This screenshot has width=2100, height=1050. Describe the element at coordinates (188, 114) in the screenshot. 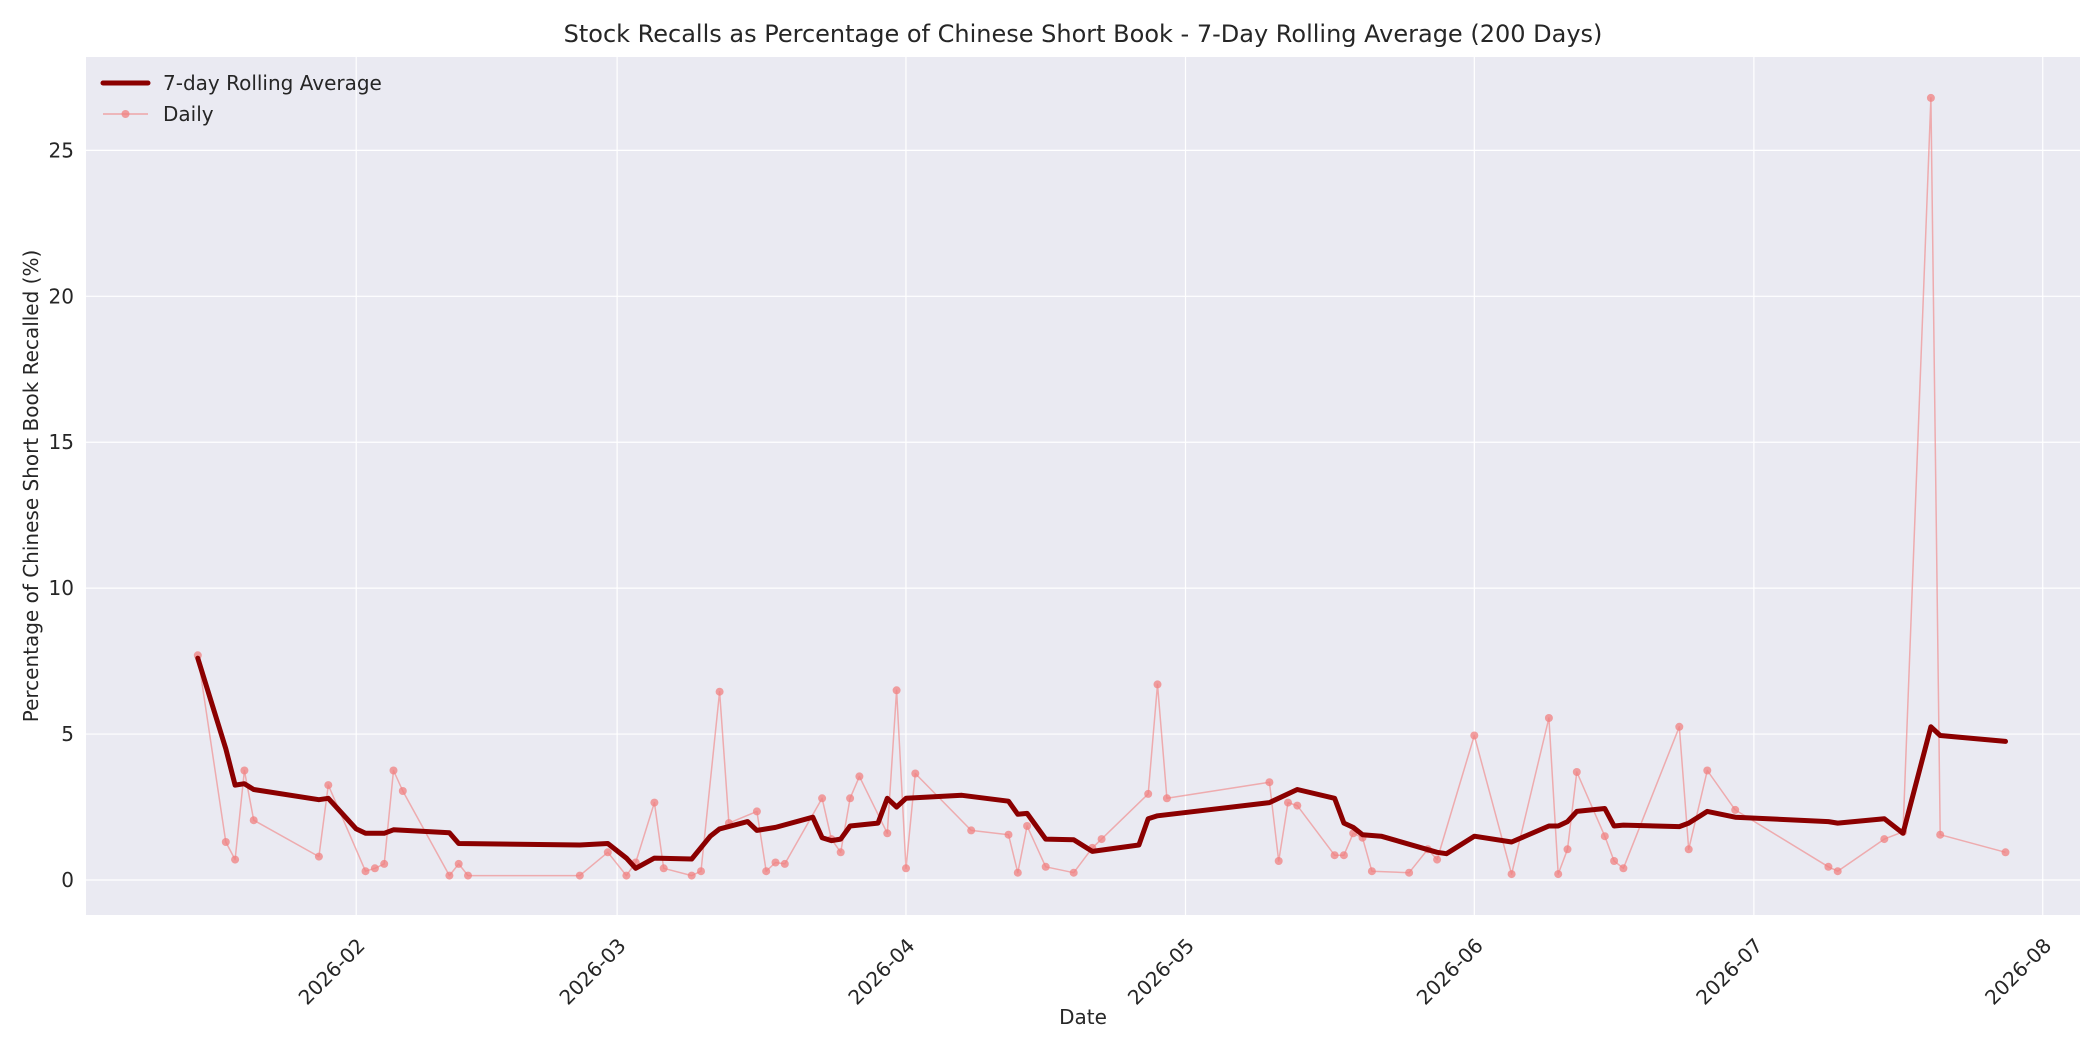

I see `legend-label-daily: Daily` at that location.